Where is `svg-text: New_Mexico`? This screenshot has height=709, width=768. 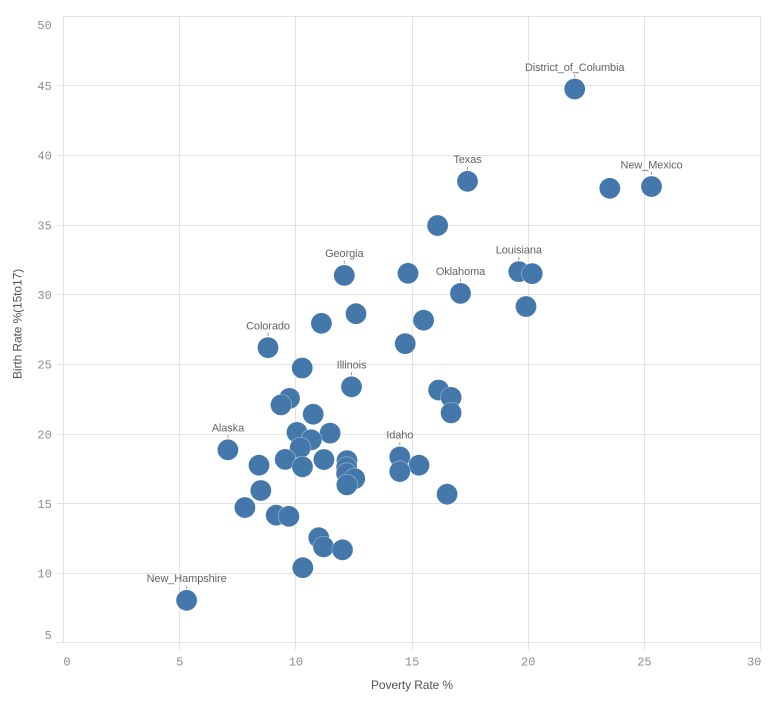
svg-text: New_Mexico is located at coordinates (652, 165).